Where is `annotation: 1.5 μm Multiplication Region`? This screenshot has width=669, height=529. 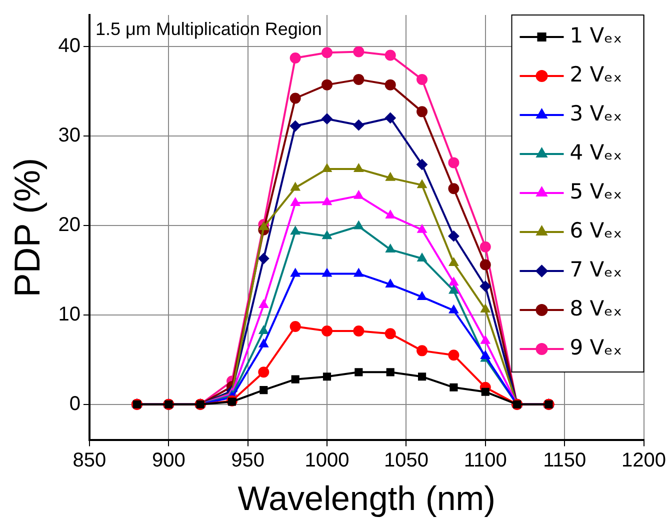
annotation: 1.5 μm Multiplication Region is located at coordinates (208, 28).